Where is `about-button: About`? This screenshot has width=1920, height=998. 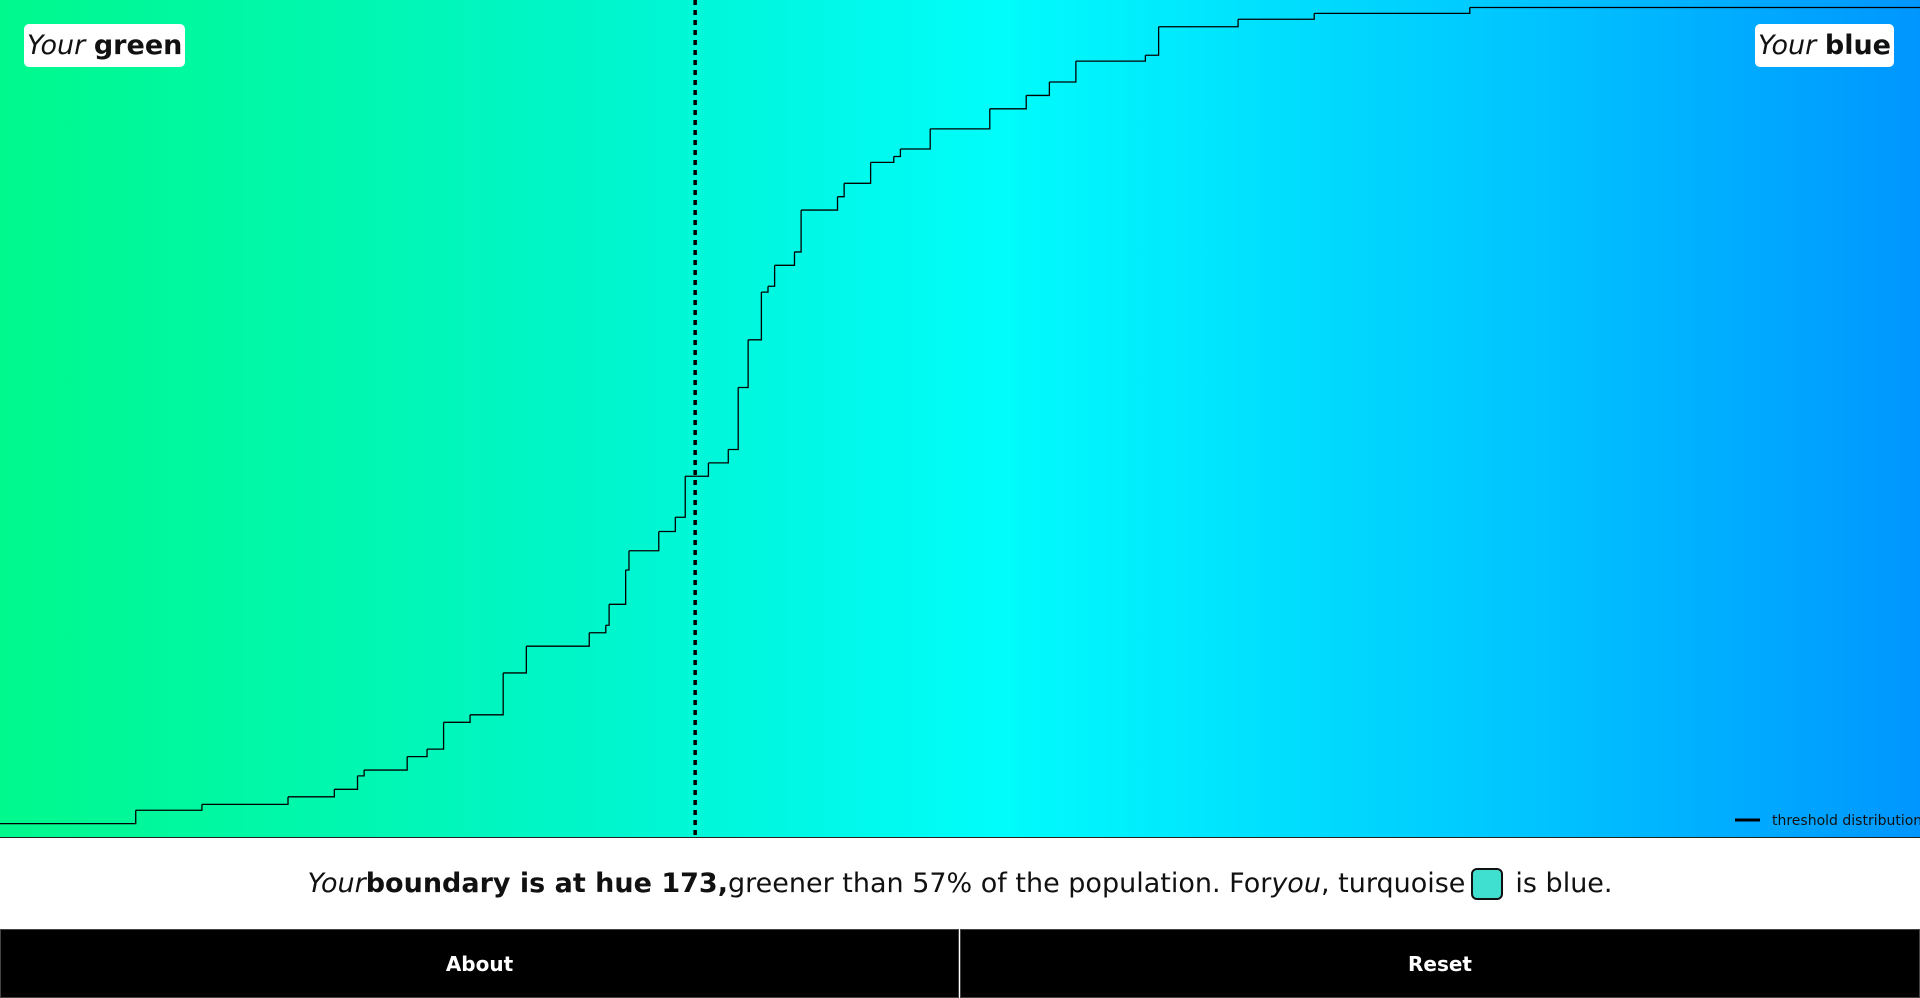 about-button: About is located at coordinates (479, 963).